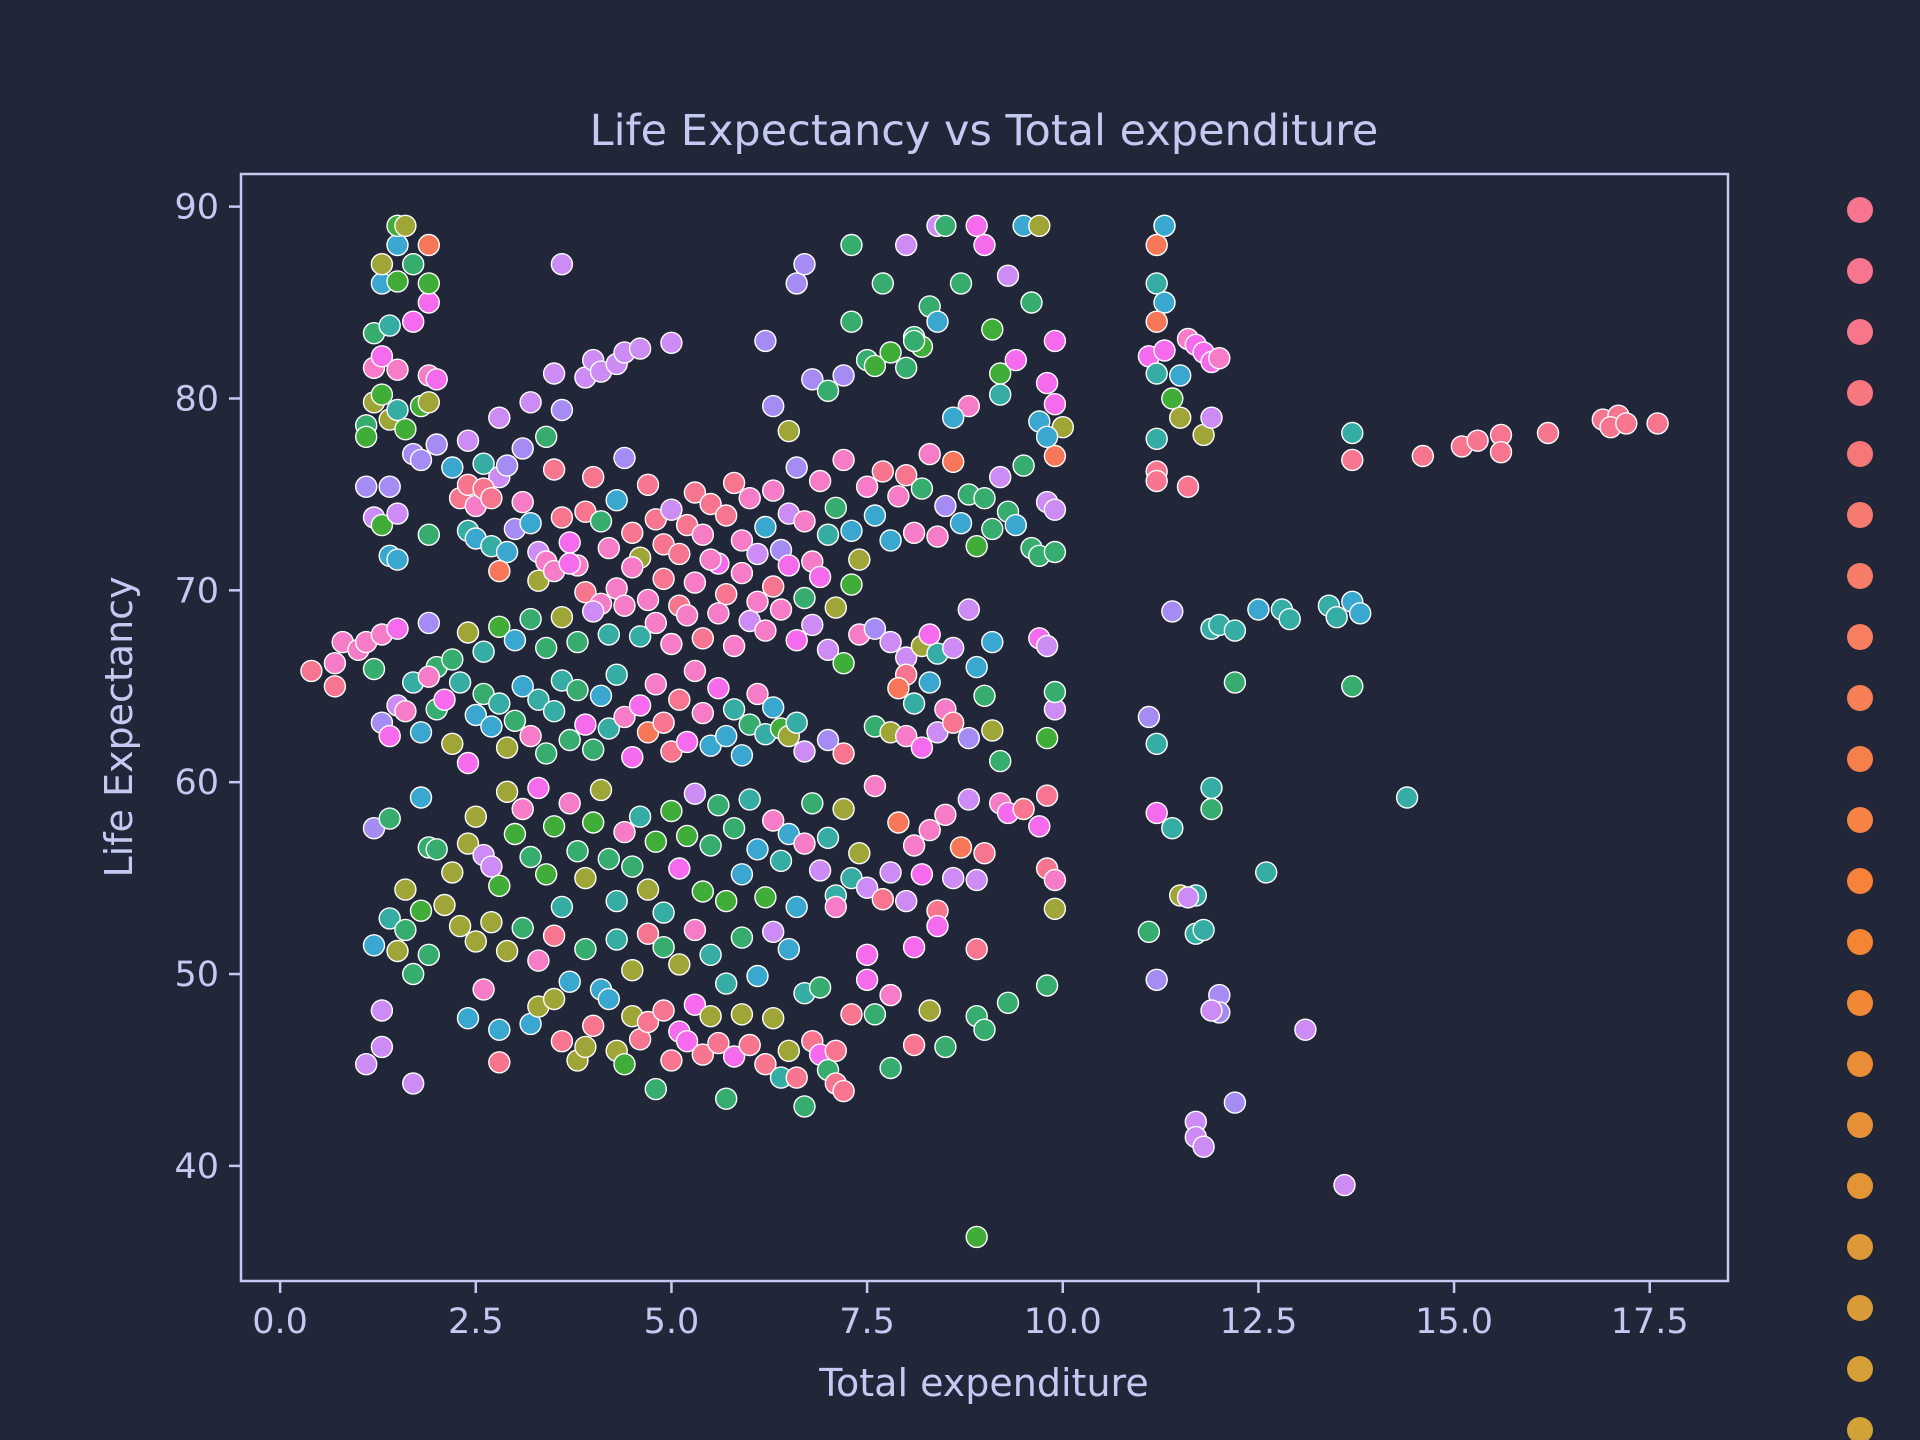  I want to click on x-tick-label: 17.5, so click(1650, 1322).